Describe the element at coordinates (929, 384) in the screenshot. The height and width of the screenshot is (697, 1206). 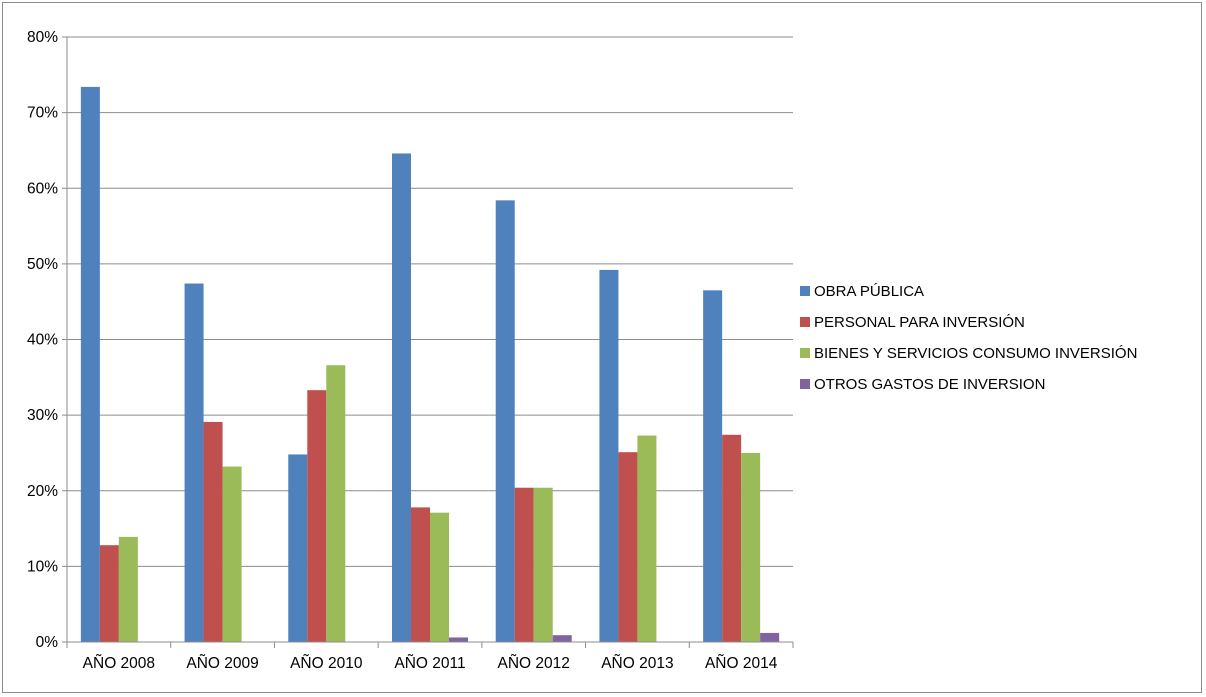
I see `legend-label: OTROS GASTOS DE INVERSION` at that location.